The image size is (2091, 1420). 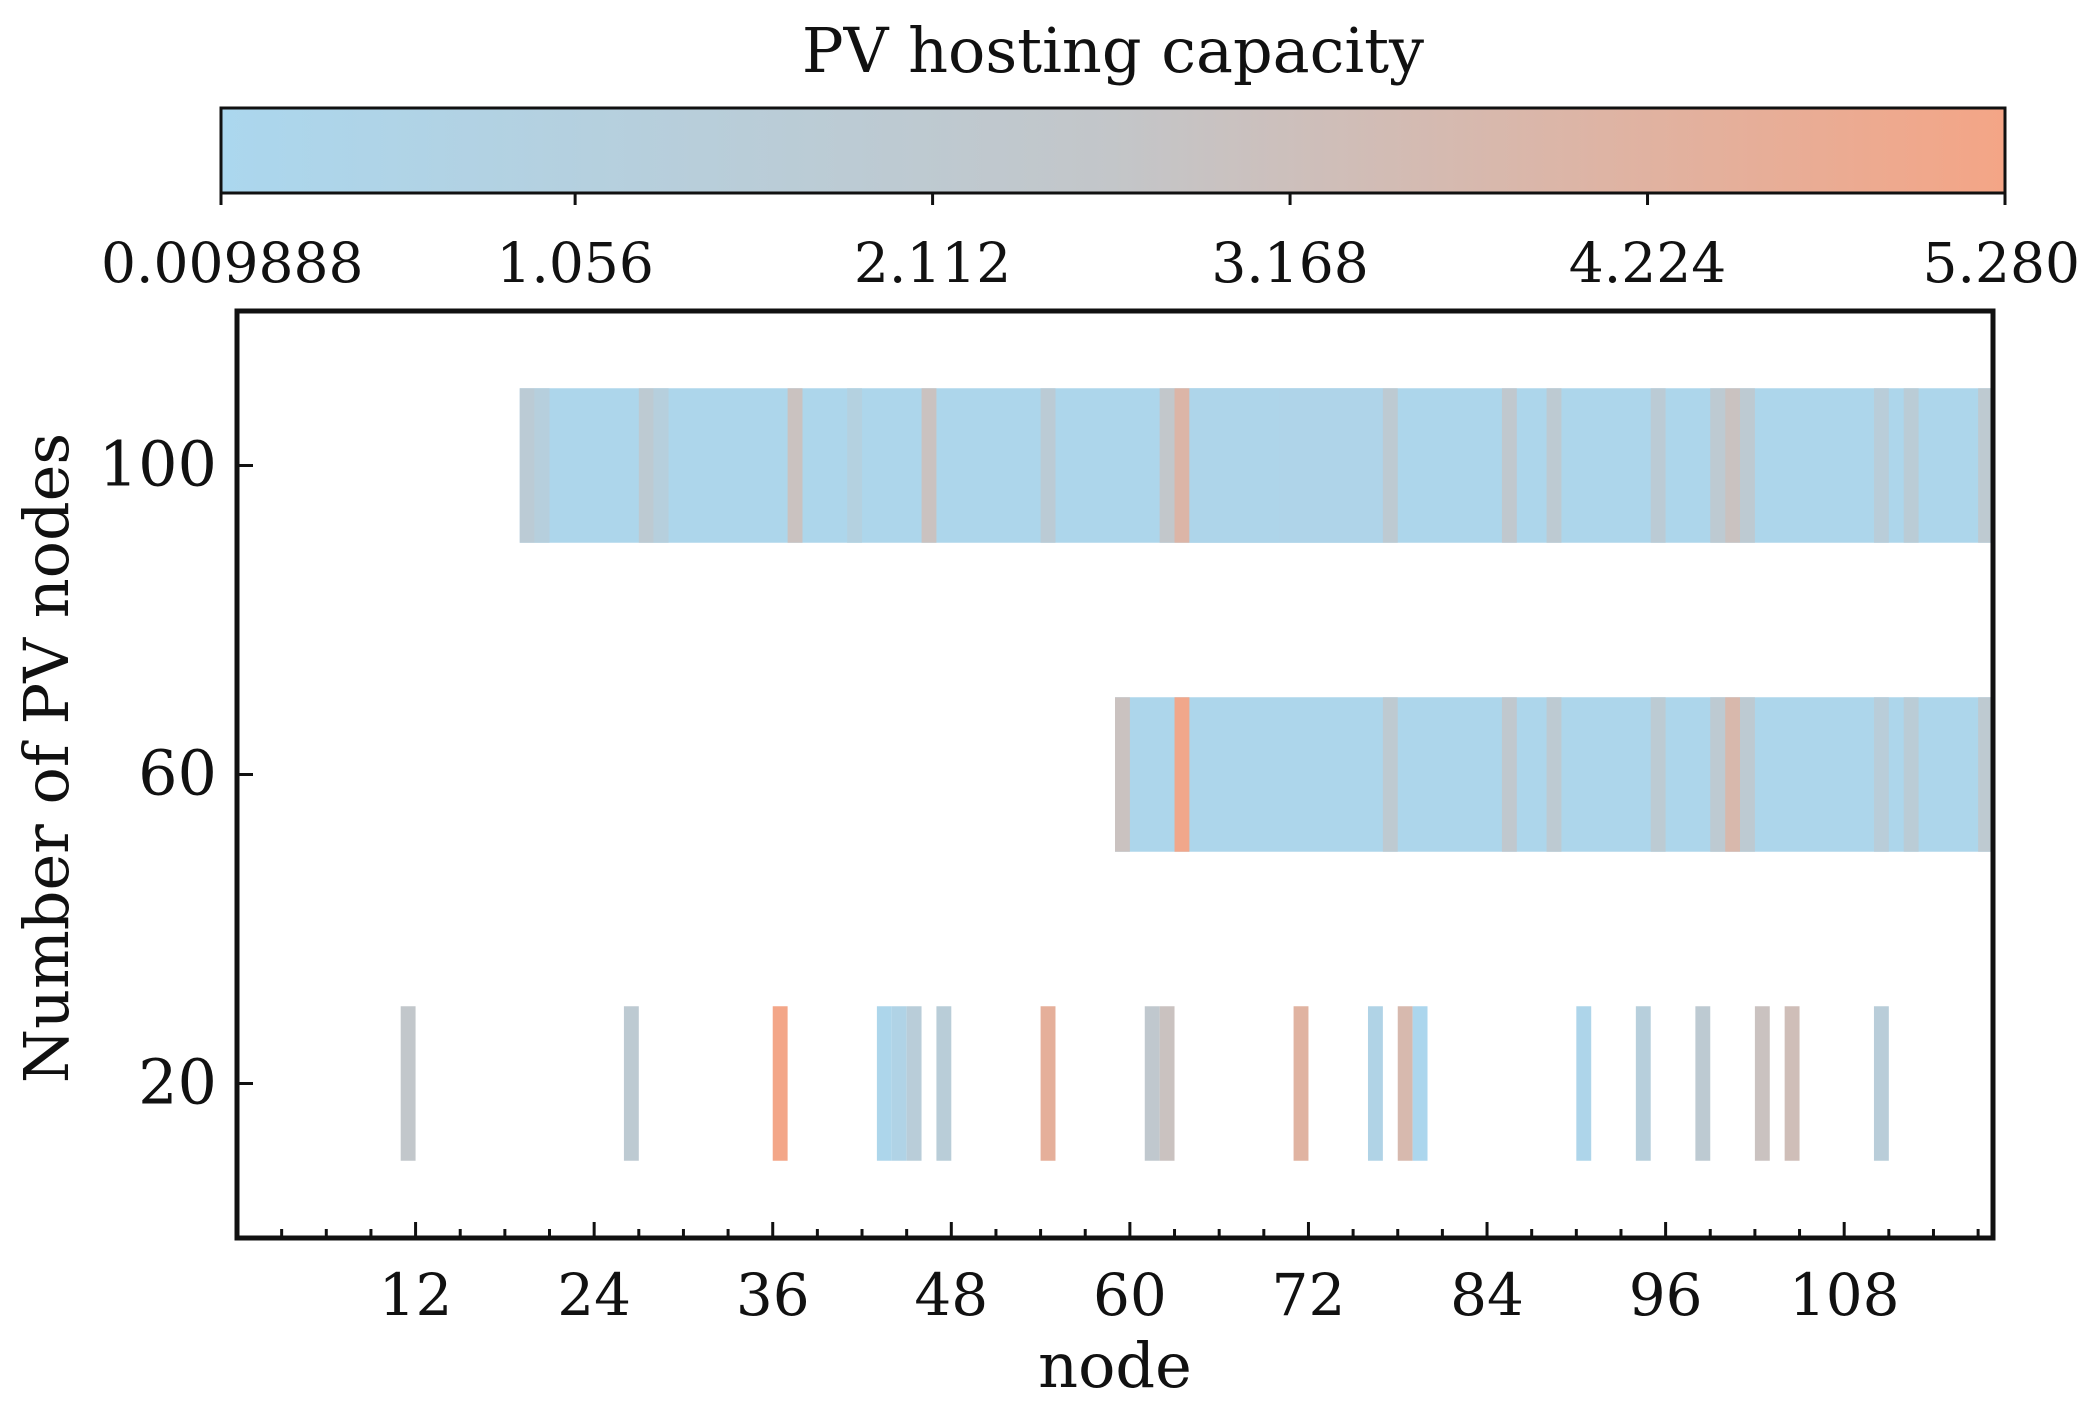 What do you see at coordinates (1844, 1295) in the screenshot?
I see `x-tick-label: 108` at bounding box center [1844, 1295].